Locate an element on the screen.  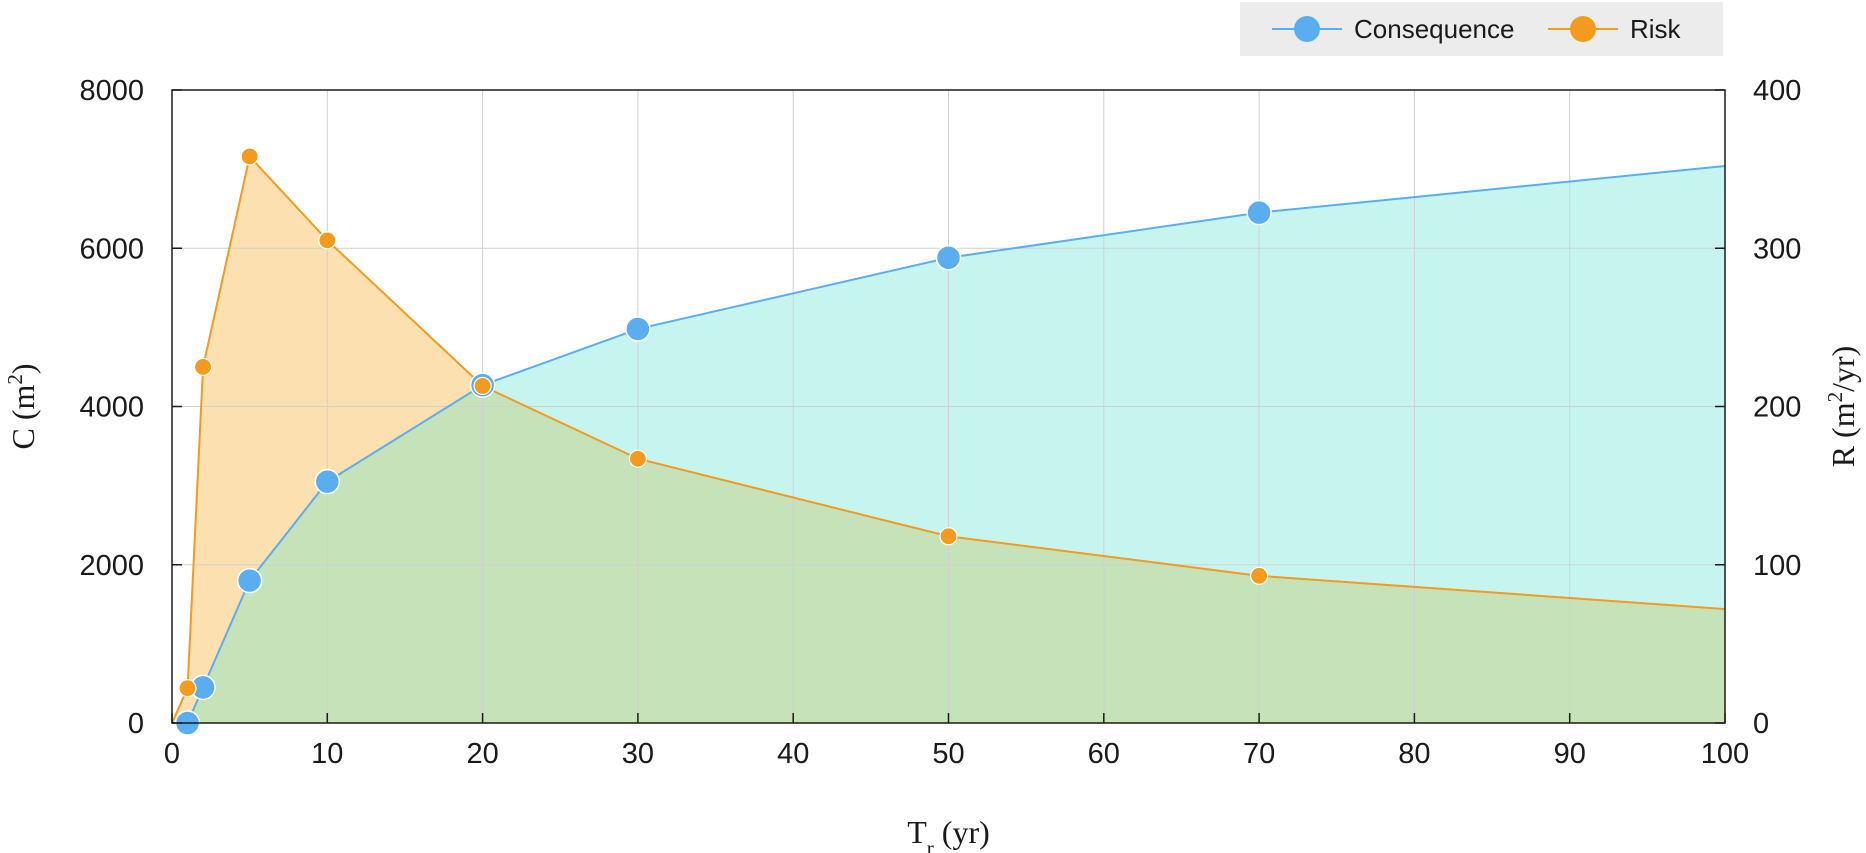
y-left-axis-title: C (m2) is located at coordinates (22, 406).